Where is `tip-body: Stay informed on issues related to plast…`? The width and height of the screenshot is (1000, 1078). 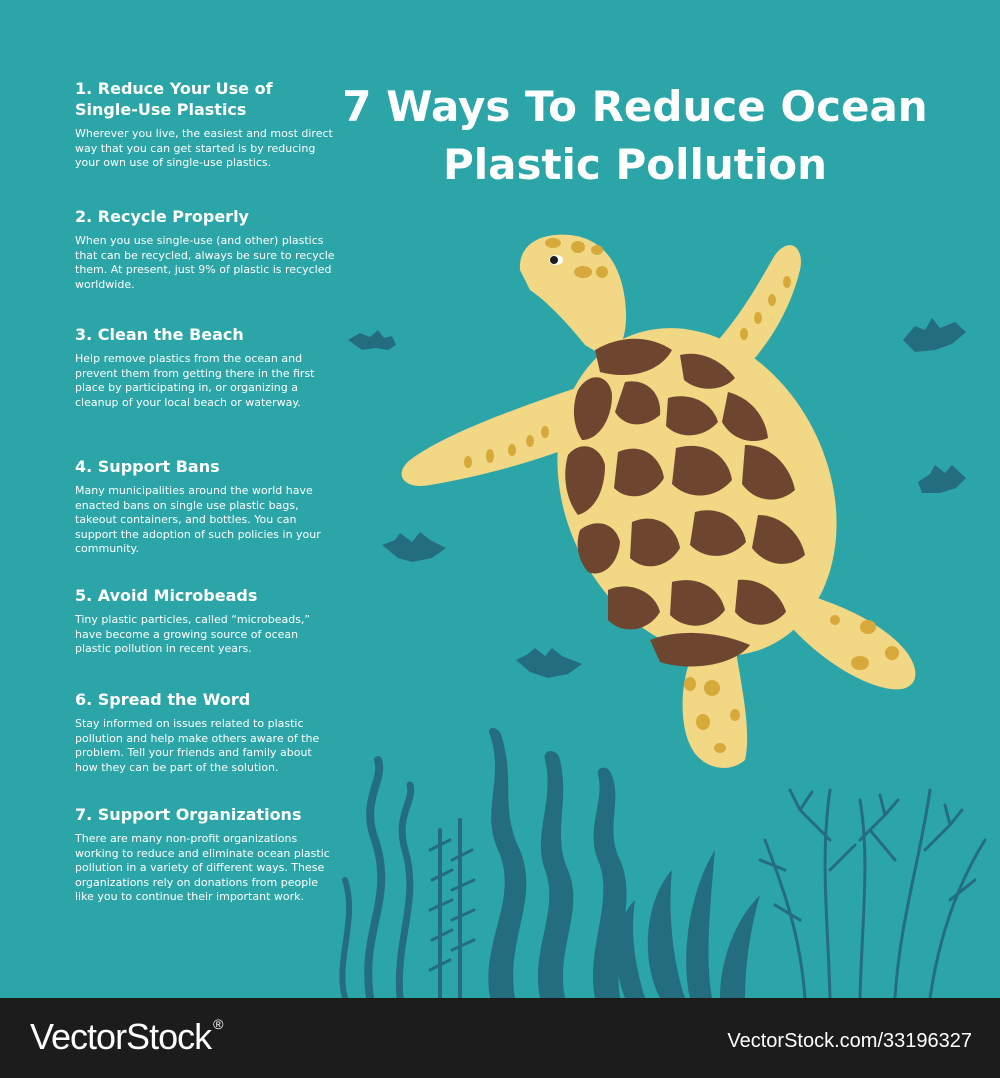 tip-body: Stay informed on issues related to plast… is located at coordinates (197, 745).